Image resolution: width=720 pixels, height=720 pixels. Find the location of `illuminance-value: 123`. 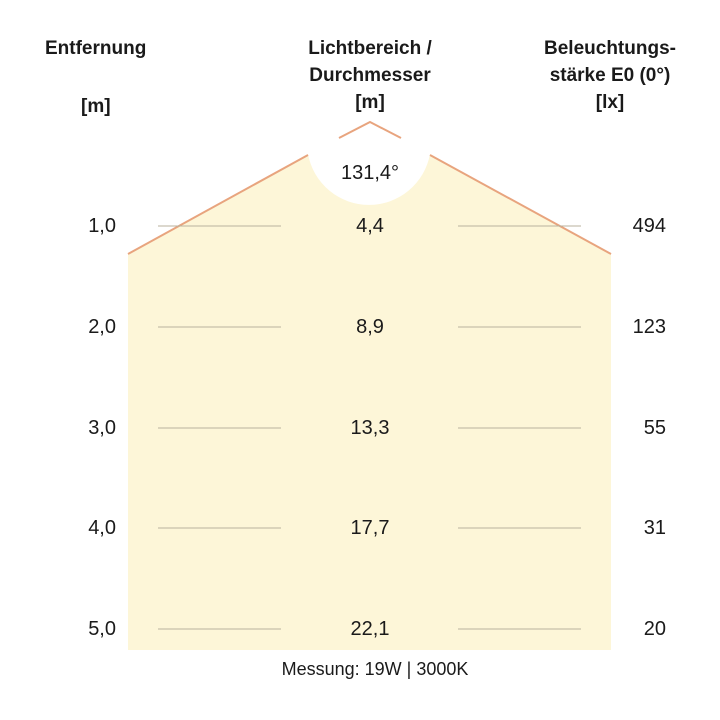

illuminance-value: 123 is located at coordinates (649, 327).